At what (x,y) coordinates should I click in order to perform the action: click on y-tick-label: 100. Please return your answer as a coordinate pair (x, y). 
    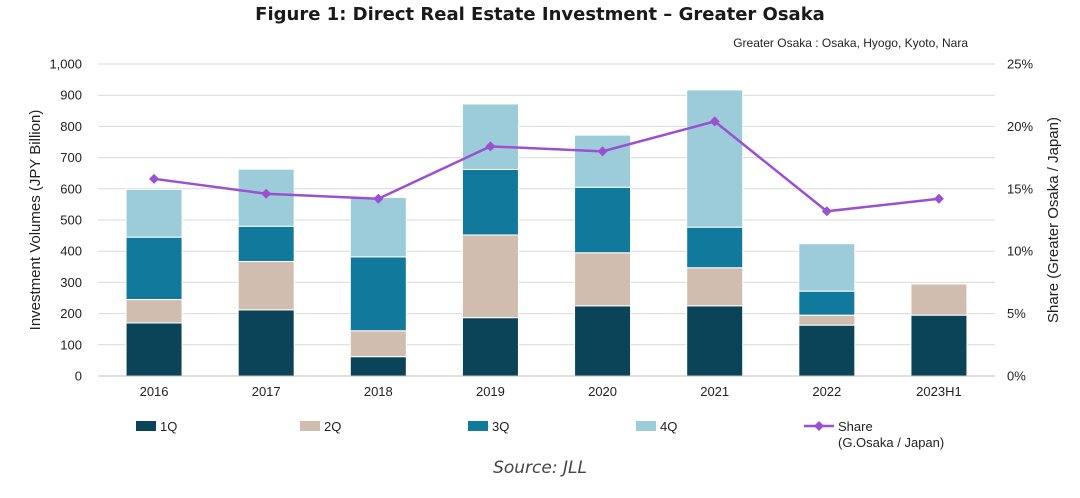
    Looking at the image, I should click on (71, 344).